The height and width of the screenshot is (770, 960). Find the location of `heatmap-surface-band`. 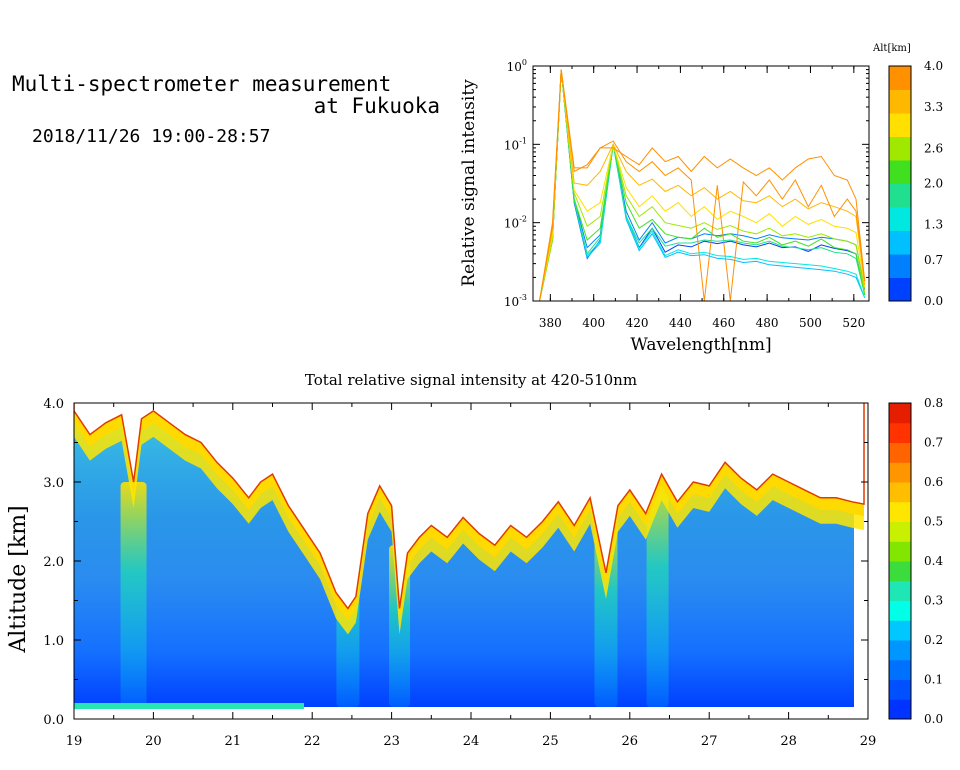

heatmap-surface-band is located at coordinates (189, 706).